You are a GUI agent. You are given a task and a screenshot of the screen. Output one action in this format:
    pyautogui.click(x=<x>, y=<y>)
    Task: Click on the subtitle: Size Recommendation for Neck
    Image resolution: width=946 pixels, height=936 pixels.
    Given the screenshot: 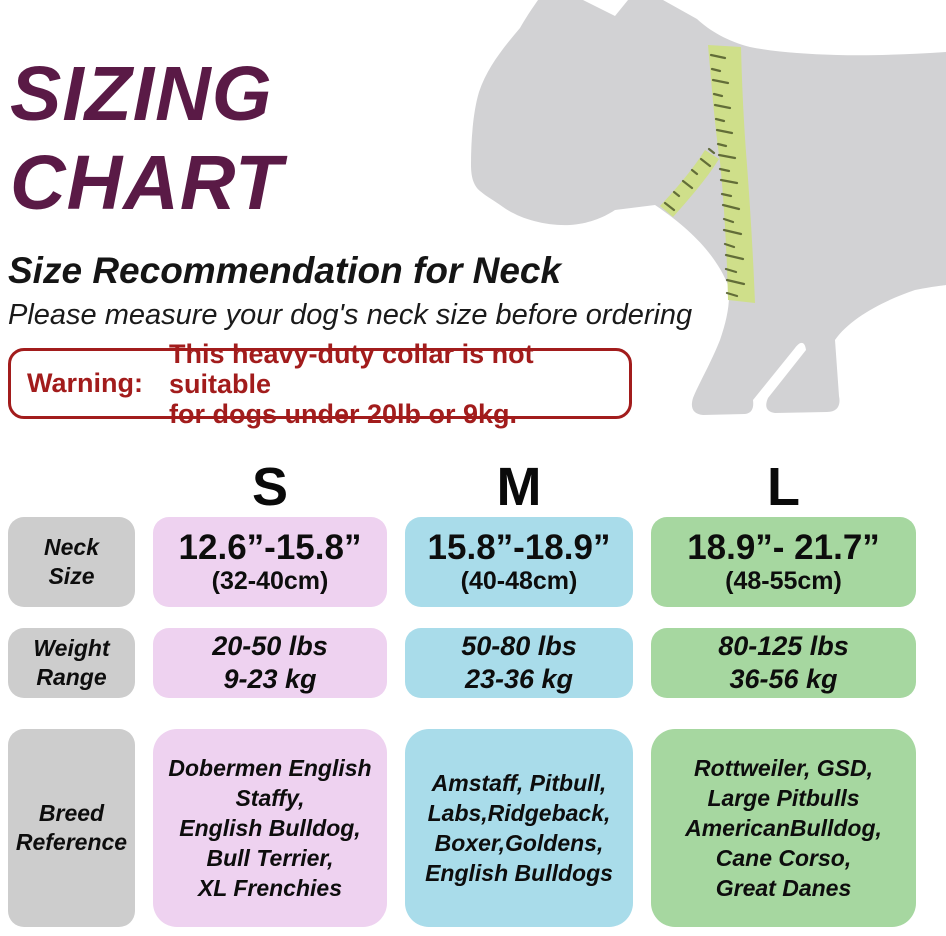 What is the action you would take?
    pyautogui.click(x=285, y=270)
    